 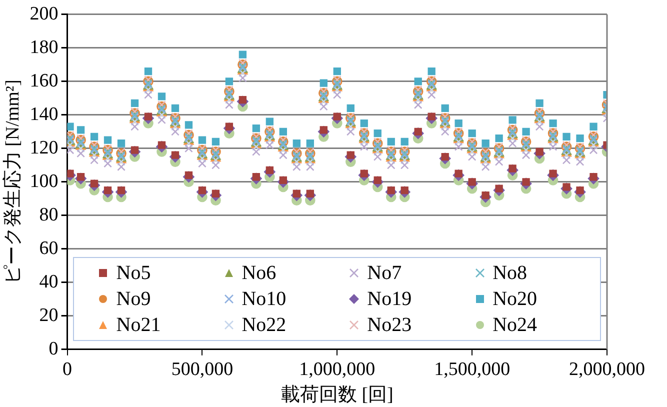 I want to click on legend-label: No5, so click(x=133, y=273).